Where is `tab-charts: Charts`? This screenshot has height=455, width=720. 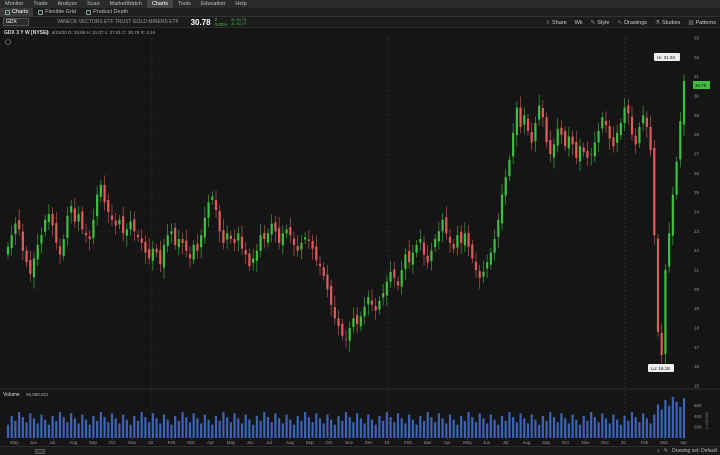
tab-charts: Charts is located at coordinates (17, 12).